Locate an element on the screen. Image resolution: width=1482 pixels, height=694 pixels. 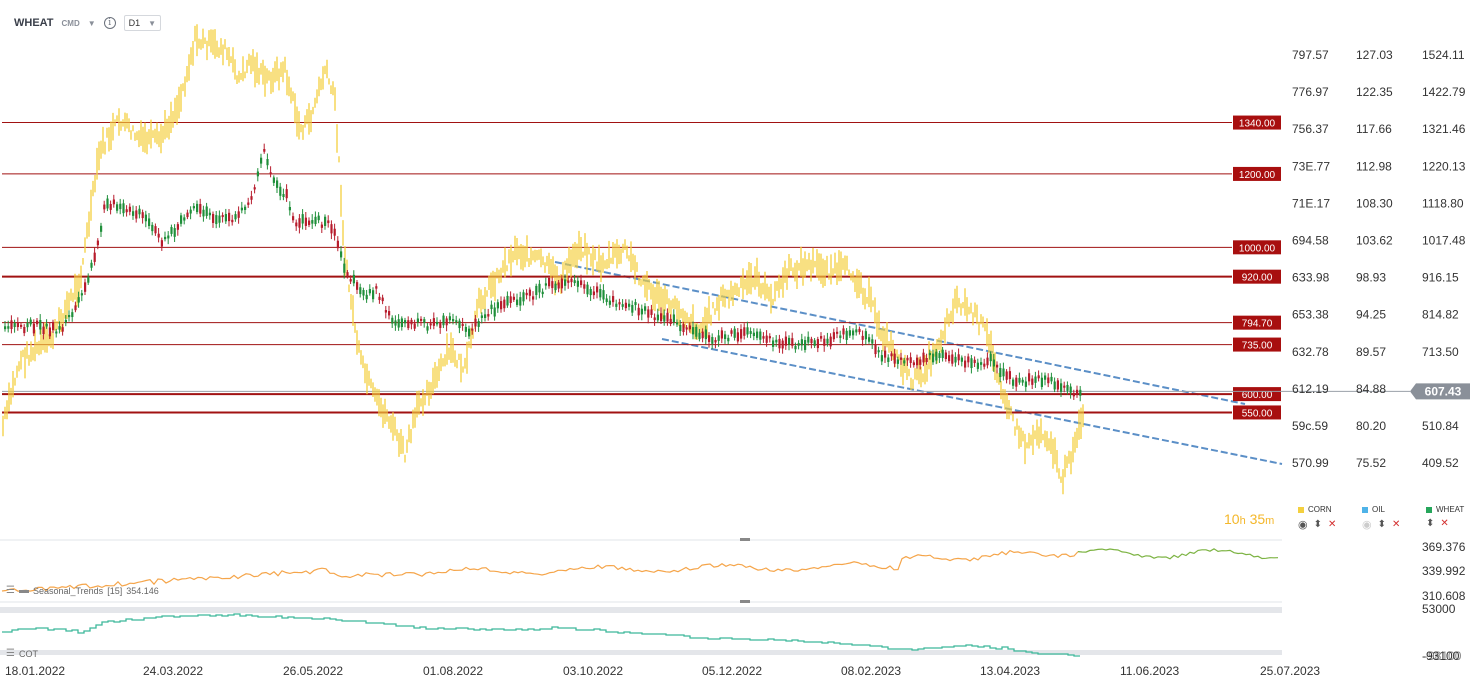
info-icon: i is located at coordinates (109, 23).